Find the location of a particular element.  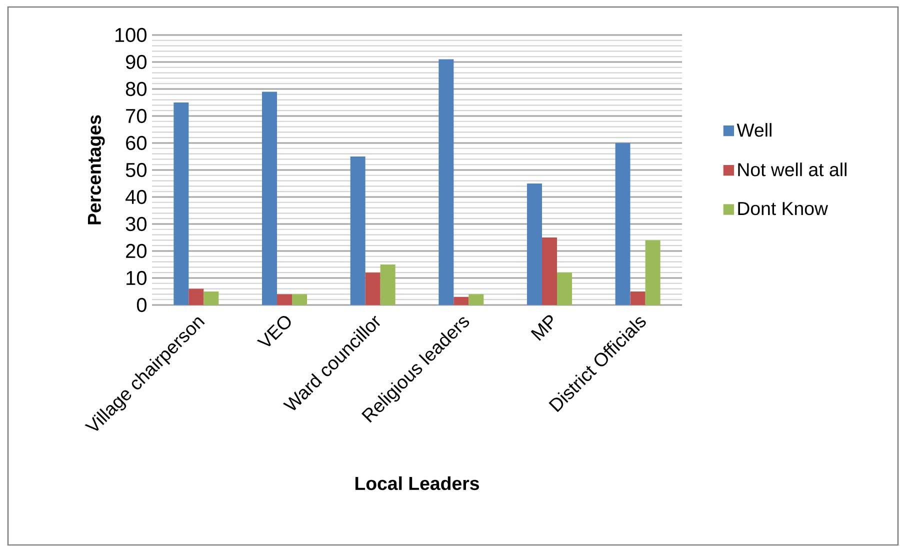

legend-label: Dont Know is located at coordinates (783, 209).